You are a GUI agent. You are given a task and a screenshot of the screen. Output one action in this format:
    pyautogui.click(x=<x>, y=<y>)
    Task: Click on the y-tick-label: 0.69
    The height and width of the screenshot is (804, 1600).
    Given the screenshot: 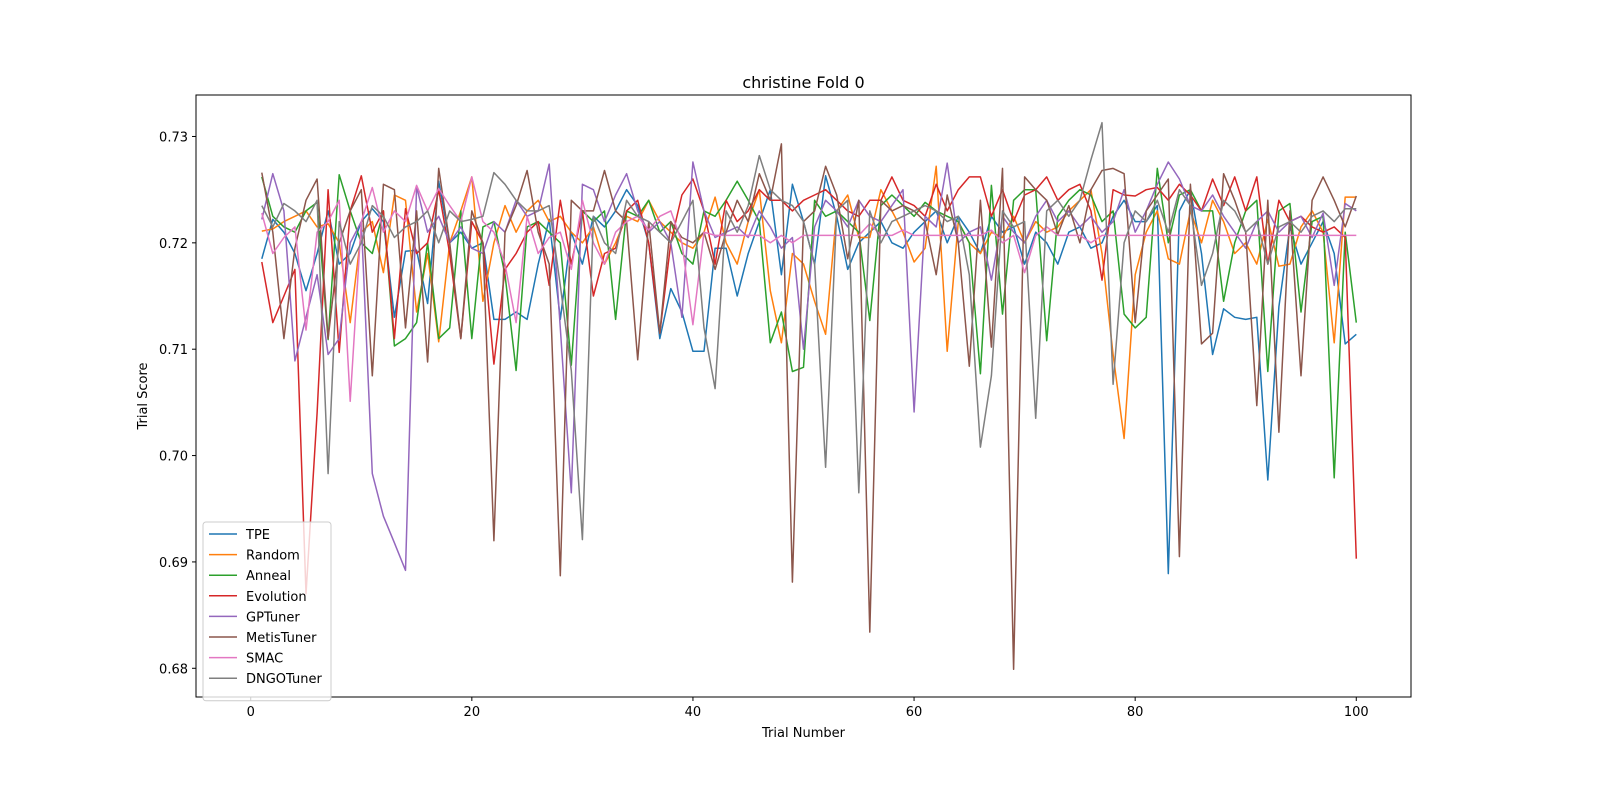 What is the action you would take?
    pyautogui.click(x=173, y=563)
    